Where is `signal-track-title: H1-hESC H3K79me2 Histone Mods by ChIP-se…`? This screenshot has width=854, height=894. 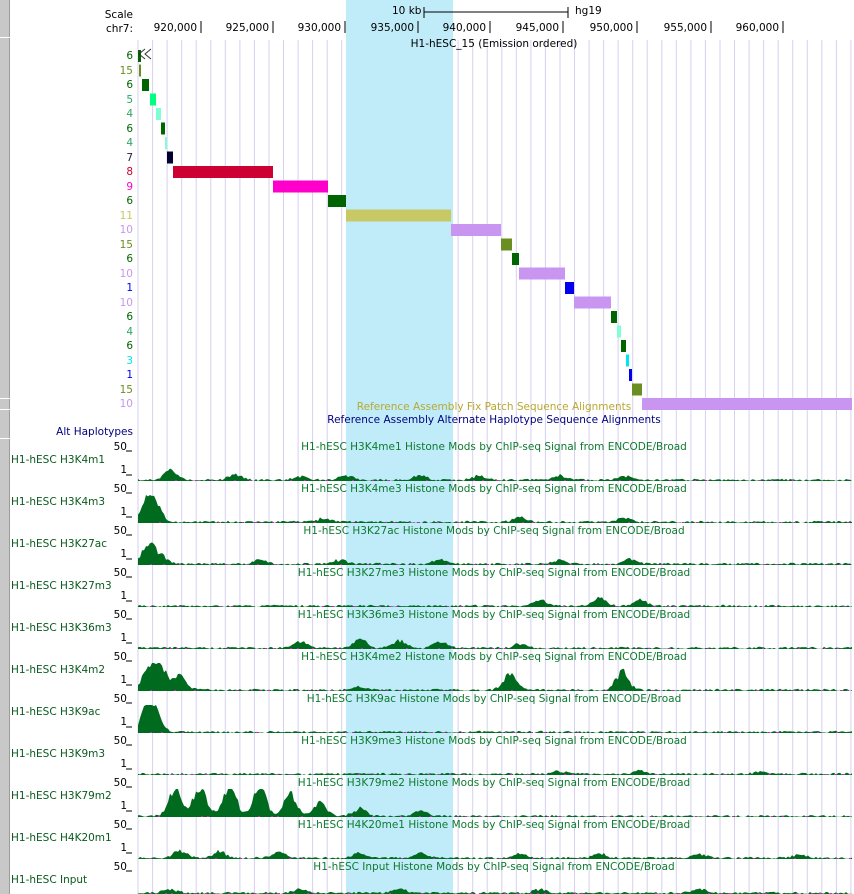 signal-track-title: H1-hESC H3K79me2 Histone Mods by ChIP-se… is located at coordinates (494, 783).